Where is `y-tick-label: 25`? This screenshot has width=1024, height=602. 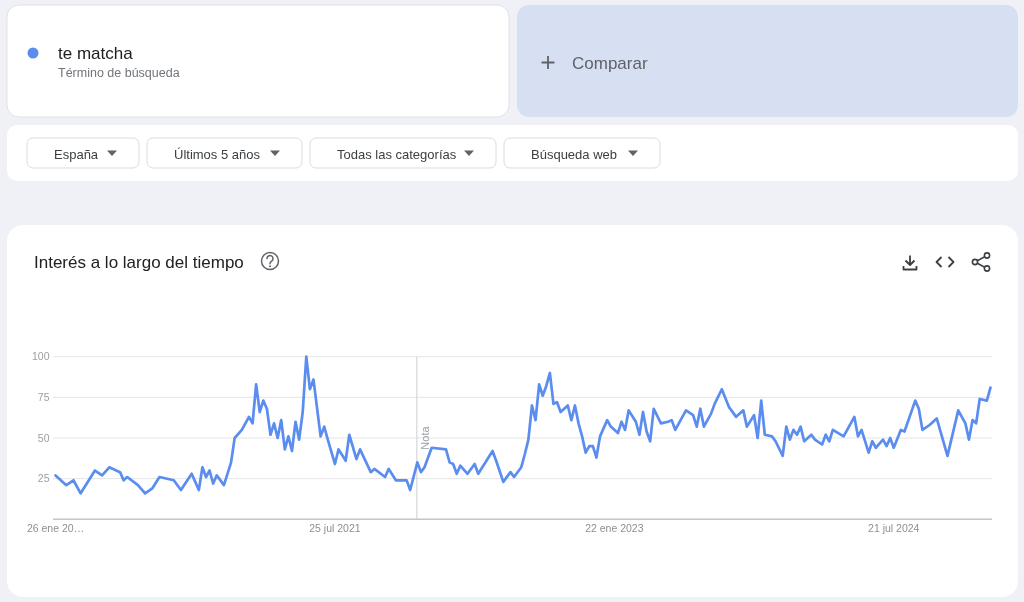 y-tick-label: 25 is located at coordinates (43, 478).